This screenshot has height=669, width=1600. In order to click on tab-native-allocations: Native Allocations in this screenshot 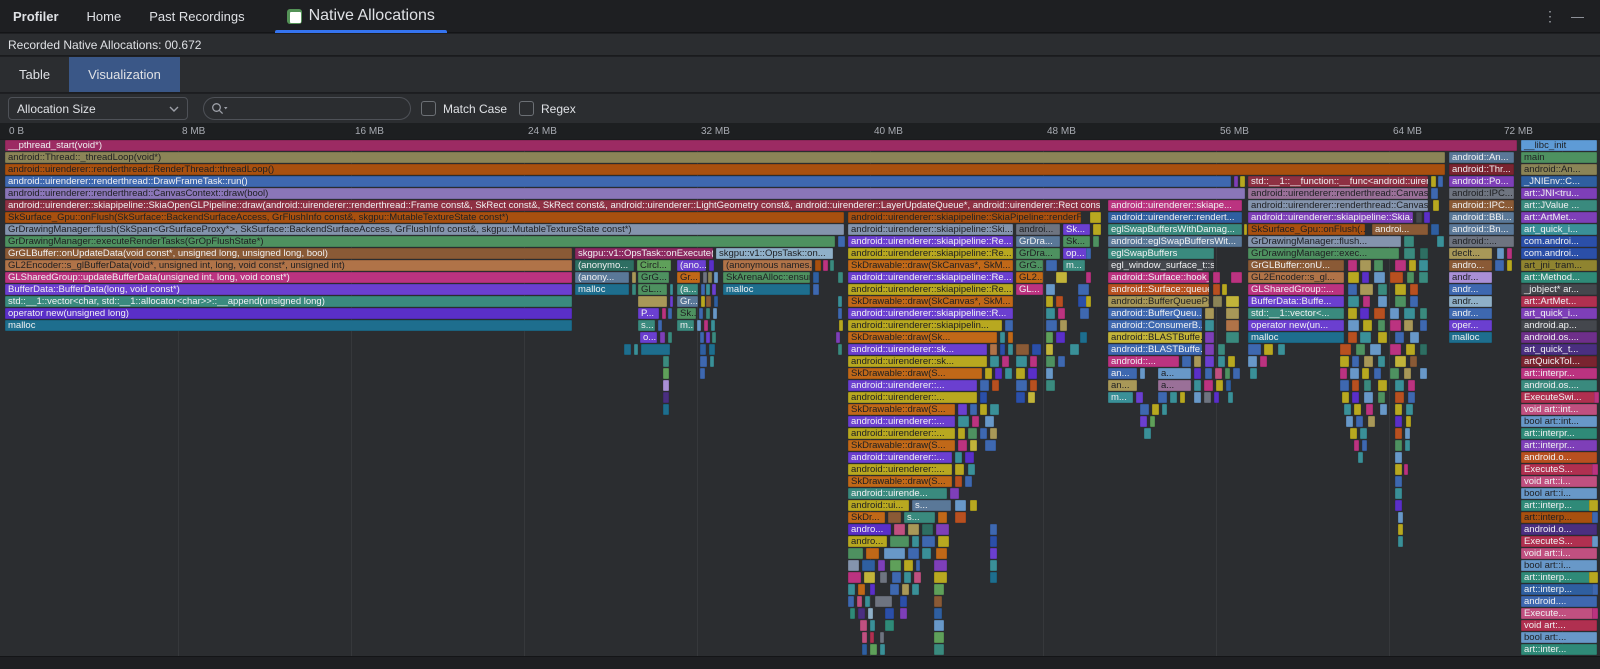, I will do `click(361, 16)`.